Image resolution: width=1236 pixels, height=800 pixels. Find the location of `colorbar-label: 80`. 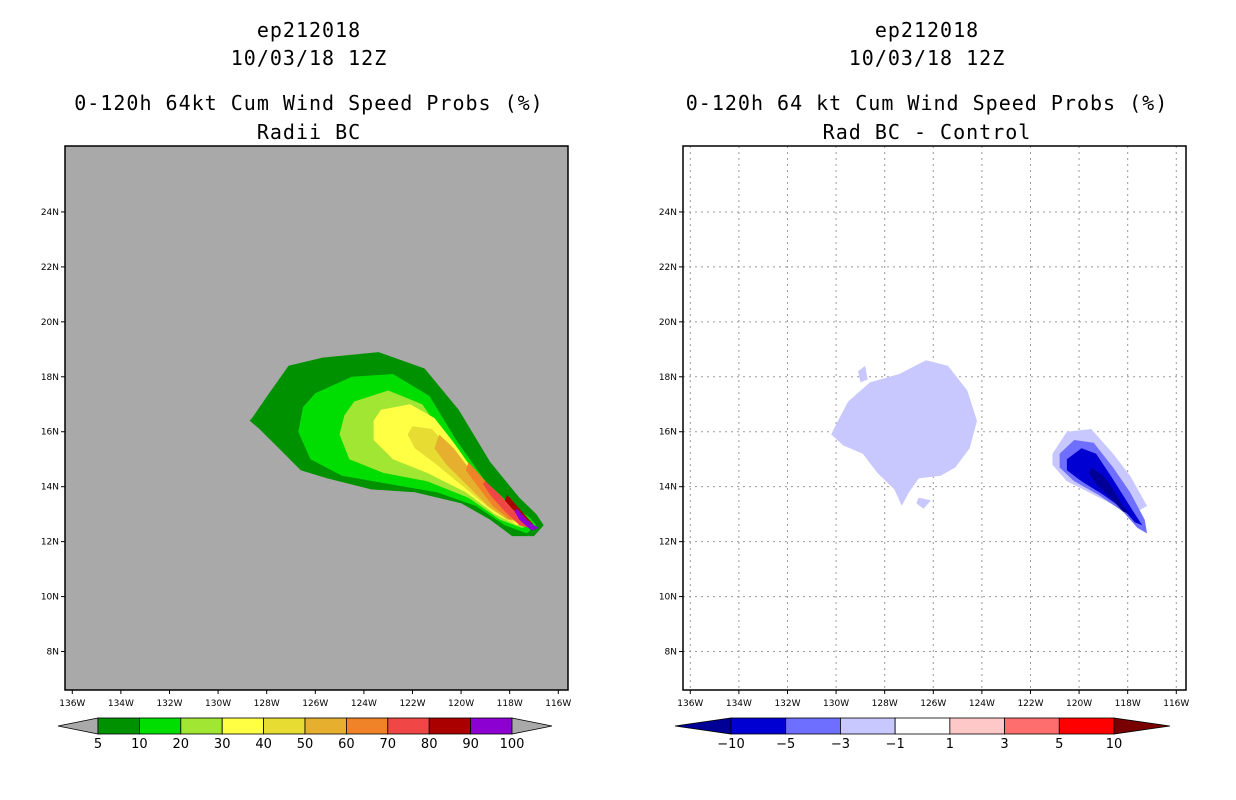

colorbar-label: 80 is located at coordinates (429, 744).